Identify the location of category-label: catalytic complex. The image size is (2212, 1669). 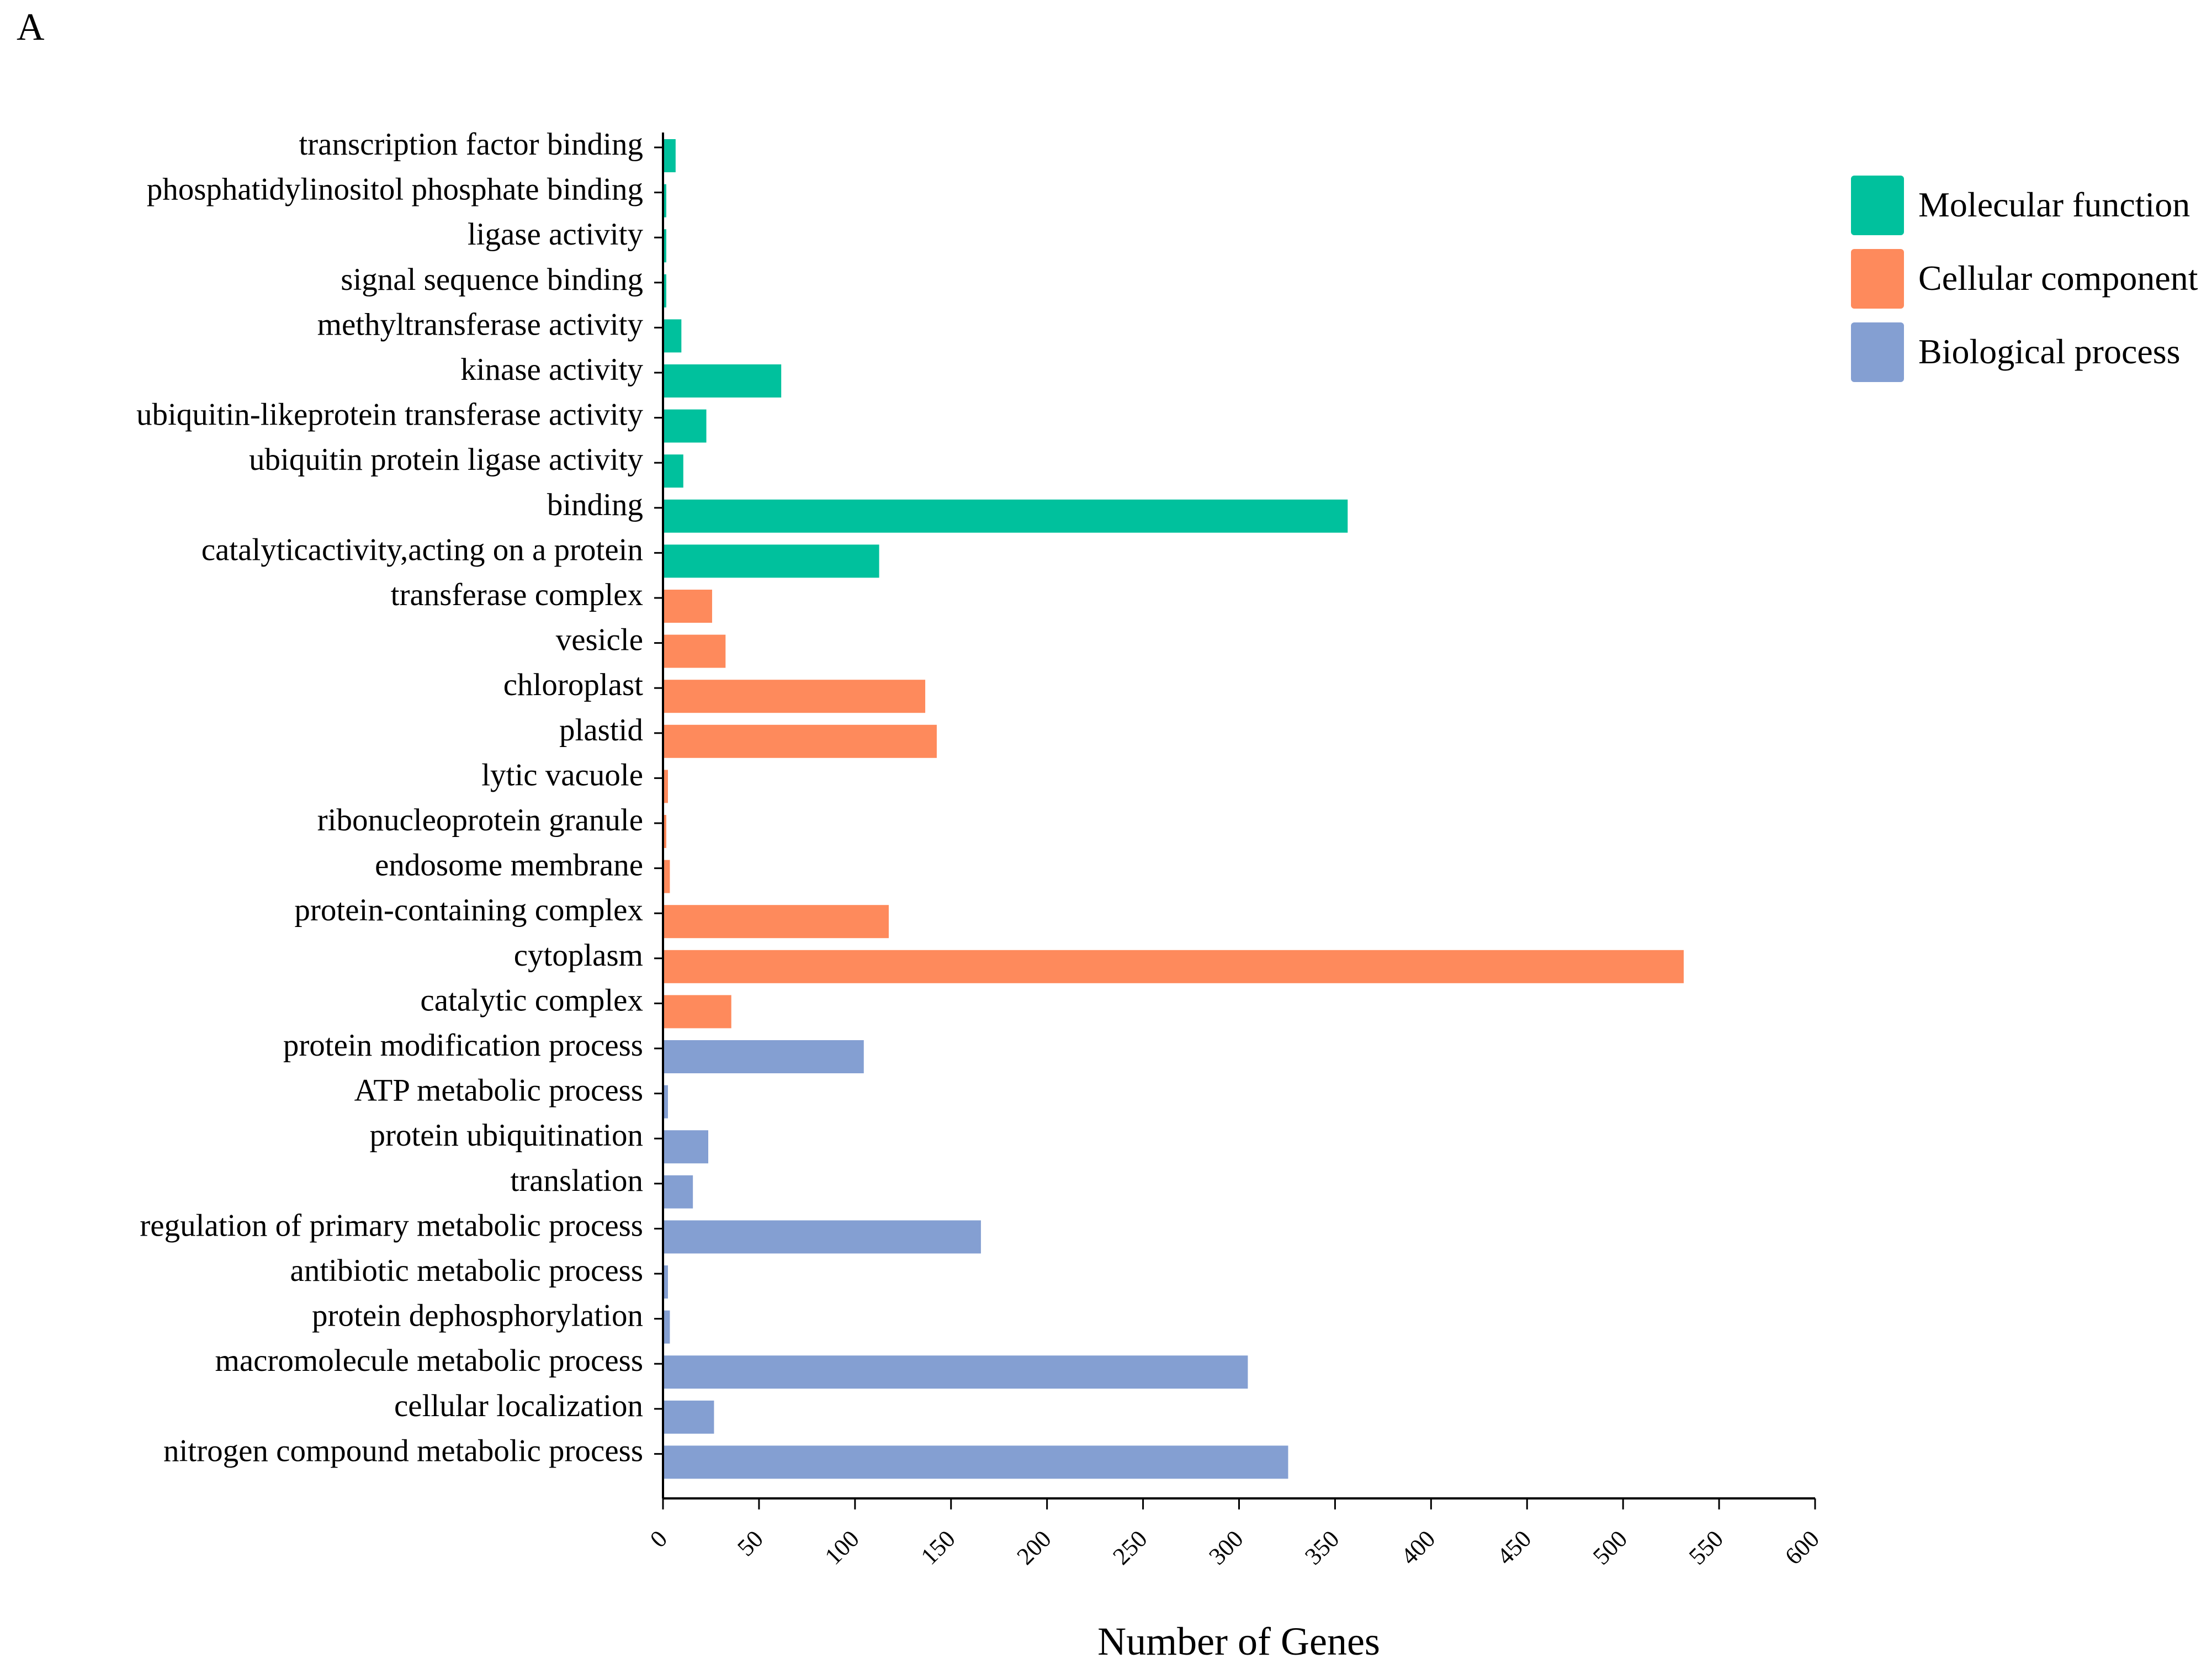
(531, 1001).